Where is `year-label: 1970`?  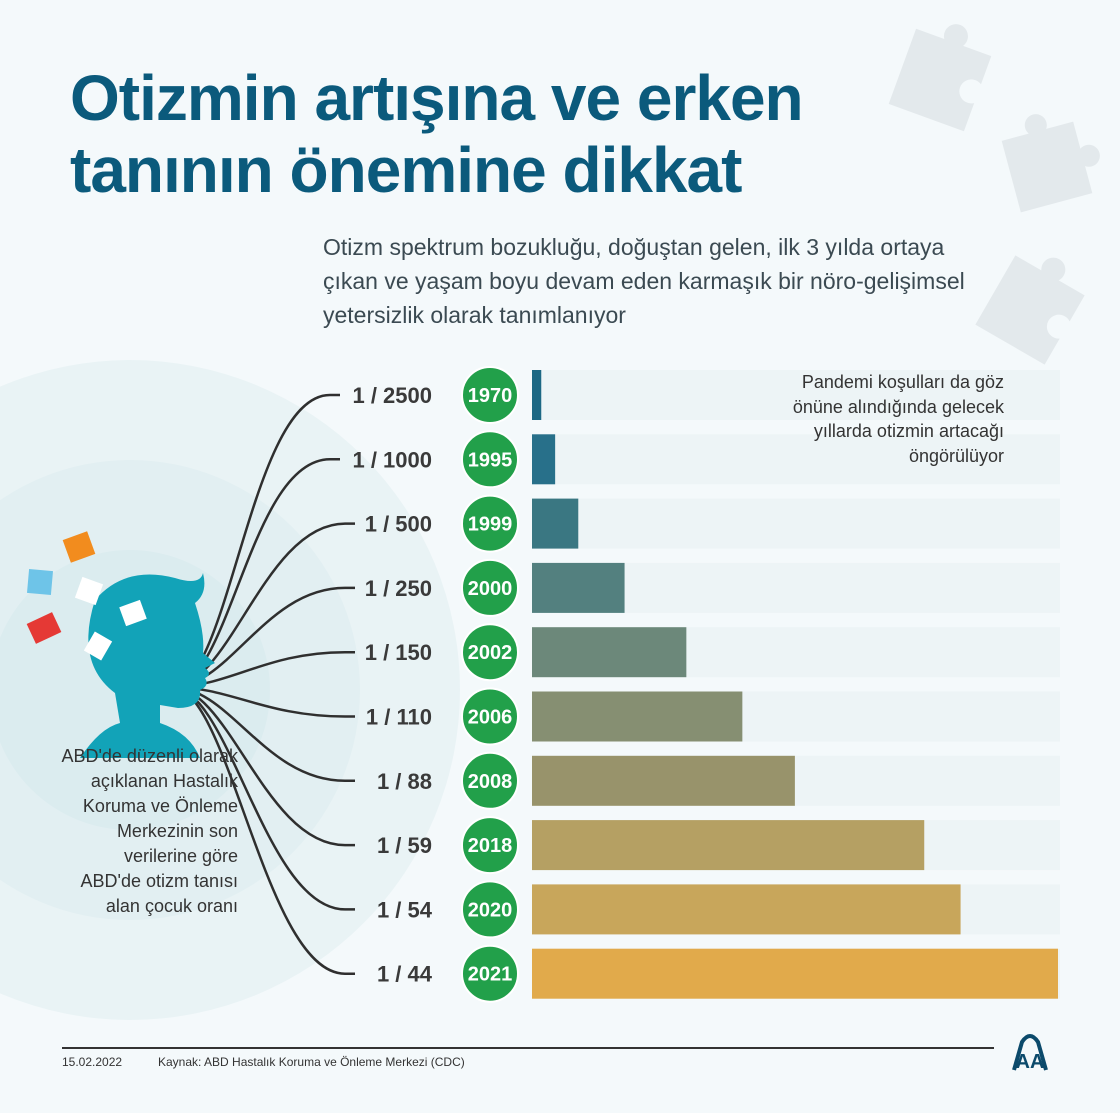 year-label: 1970 is located at coordinates (490, 396).